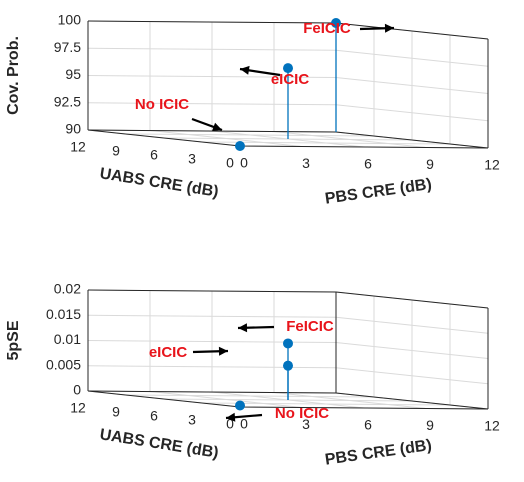 This screenshot has width=524, height=482. What do you see at coordinates (73, 74) in the screenshot?
I see `z-tick-label: 95` at bounding box center [73, 74].